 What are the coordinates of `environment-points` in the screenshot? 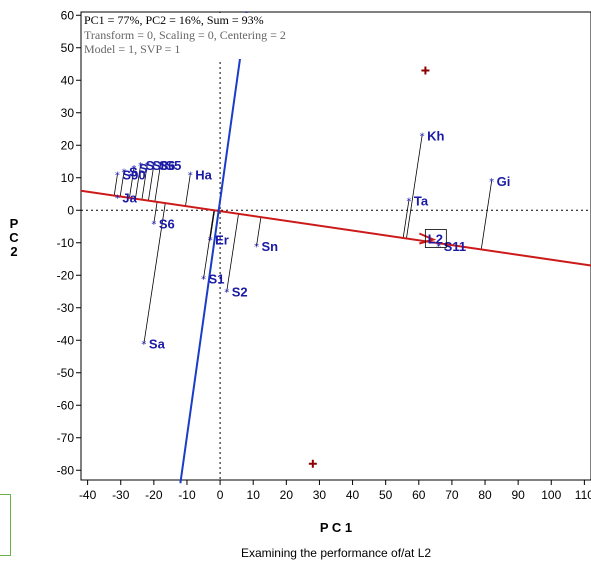 It's located at (369, 267).